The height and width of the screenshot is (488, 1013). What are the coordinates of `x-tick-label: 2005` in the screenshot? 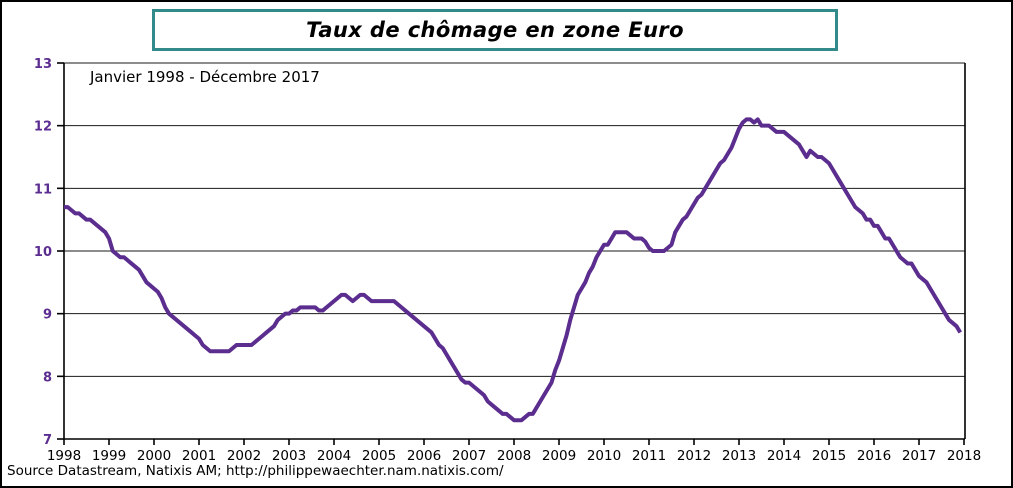 It's located at (379, 456).